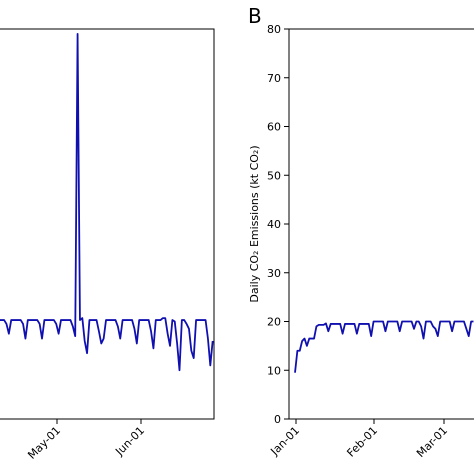 This screenshot has height=474, width=474. I want to click on panel-b-y-tick-label: 30, so click(274, 273).